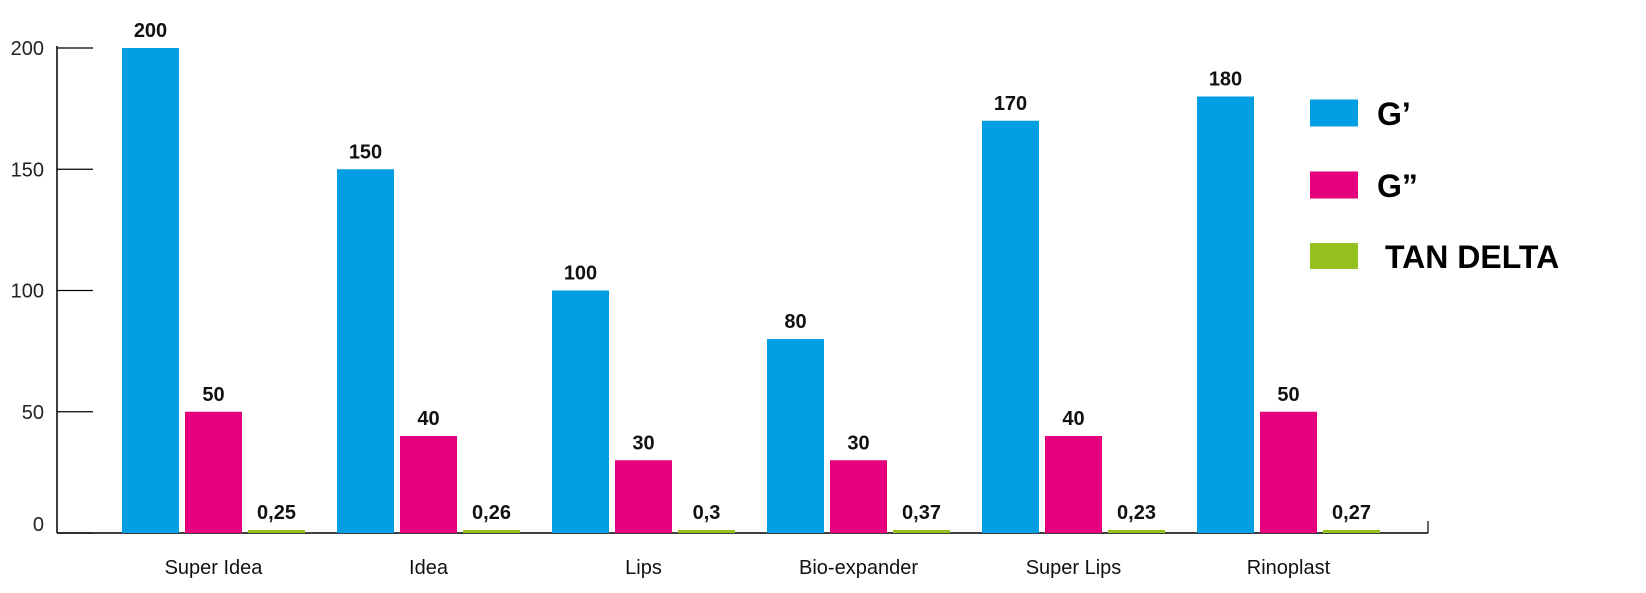  I want to click on legend-label: TAN DELTA, so click(1472, 257).